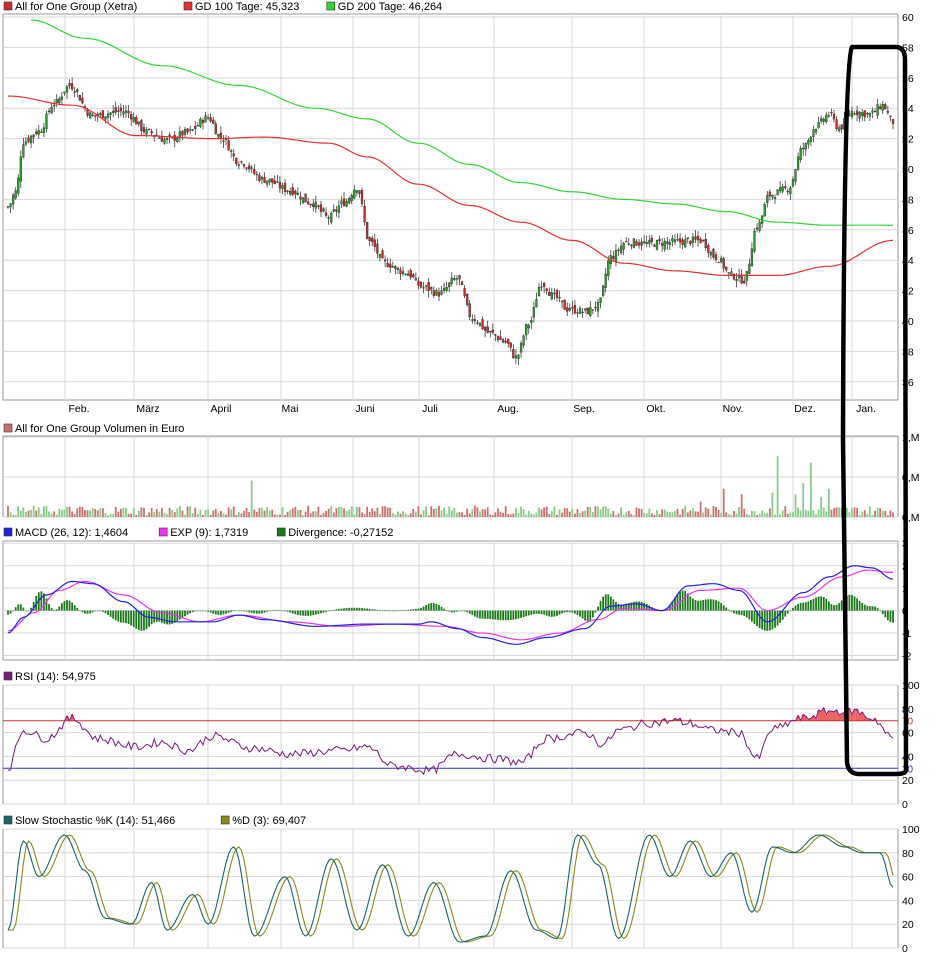  What do you see at coordinates (655, 409) in the screenshot?
I see `price-x-tick-label: Okt.` at bounding box center [655, 409].